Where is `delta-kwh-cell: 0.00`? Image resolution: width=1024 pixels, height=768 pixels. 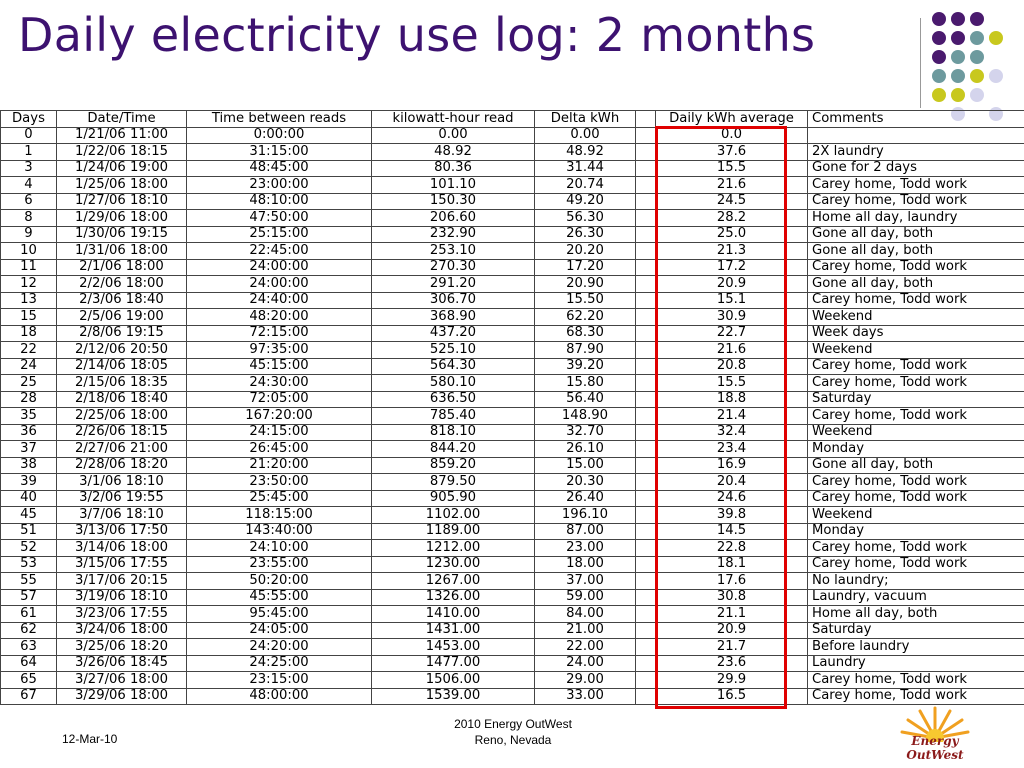
delta-kwh-cell: 0.00 is located at coordinates (585, 135).